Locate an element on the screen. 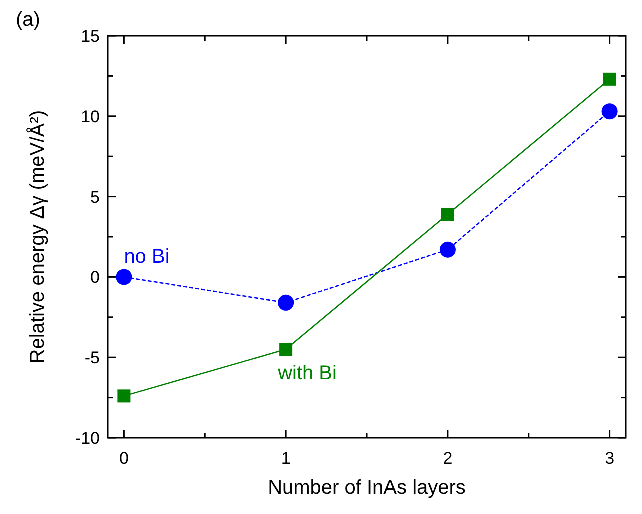  series-label: with Bi is located at coordinates (307, 373).